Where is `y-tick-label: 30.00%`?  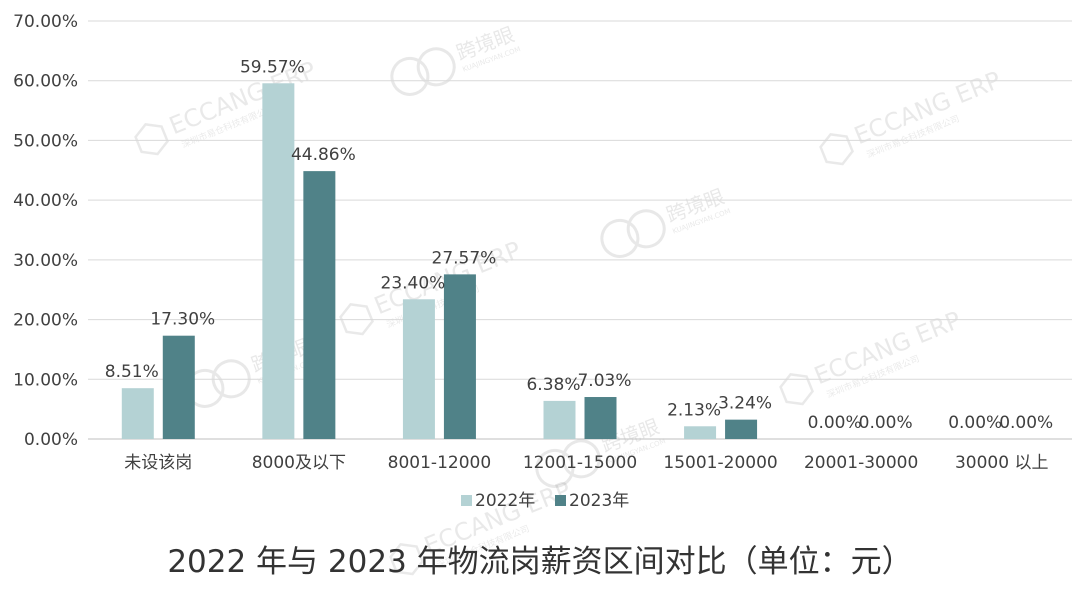
y-tick-label: 30.00% is located at coordinates (45, 261).